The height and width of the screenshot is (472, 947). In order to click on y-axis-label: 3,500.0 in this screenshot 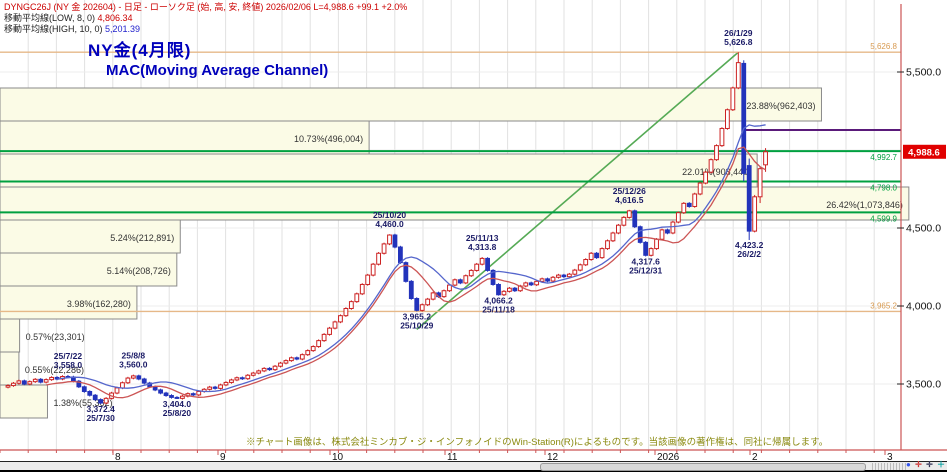, I will do `click(923, 385)`.